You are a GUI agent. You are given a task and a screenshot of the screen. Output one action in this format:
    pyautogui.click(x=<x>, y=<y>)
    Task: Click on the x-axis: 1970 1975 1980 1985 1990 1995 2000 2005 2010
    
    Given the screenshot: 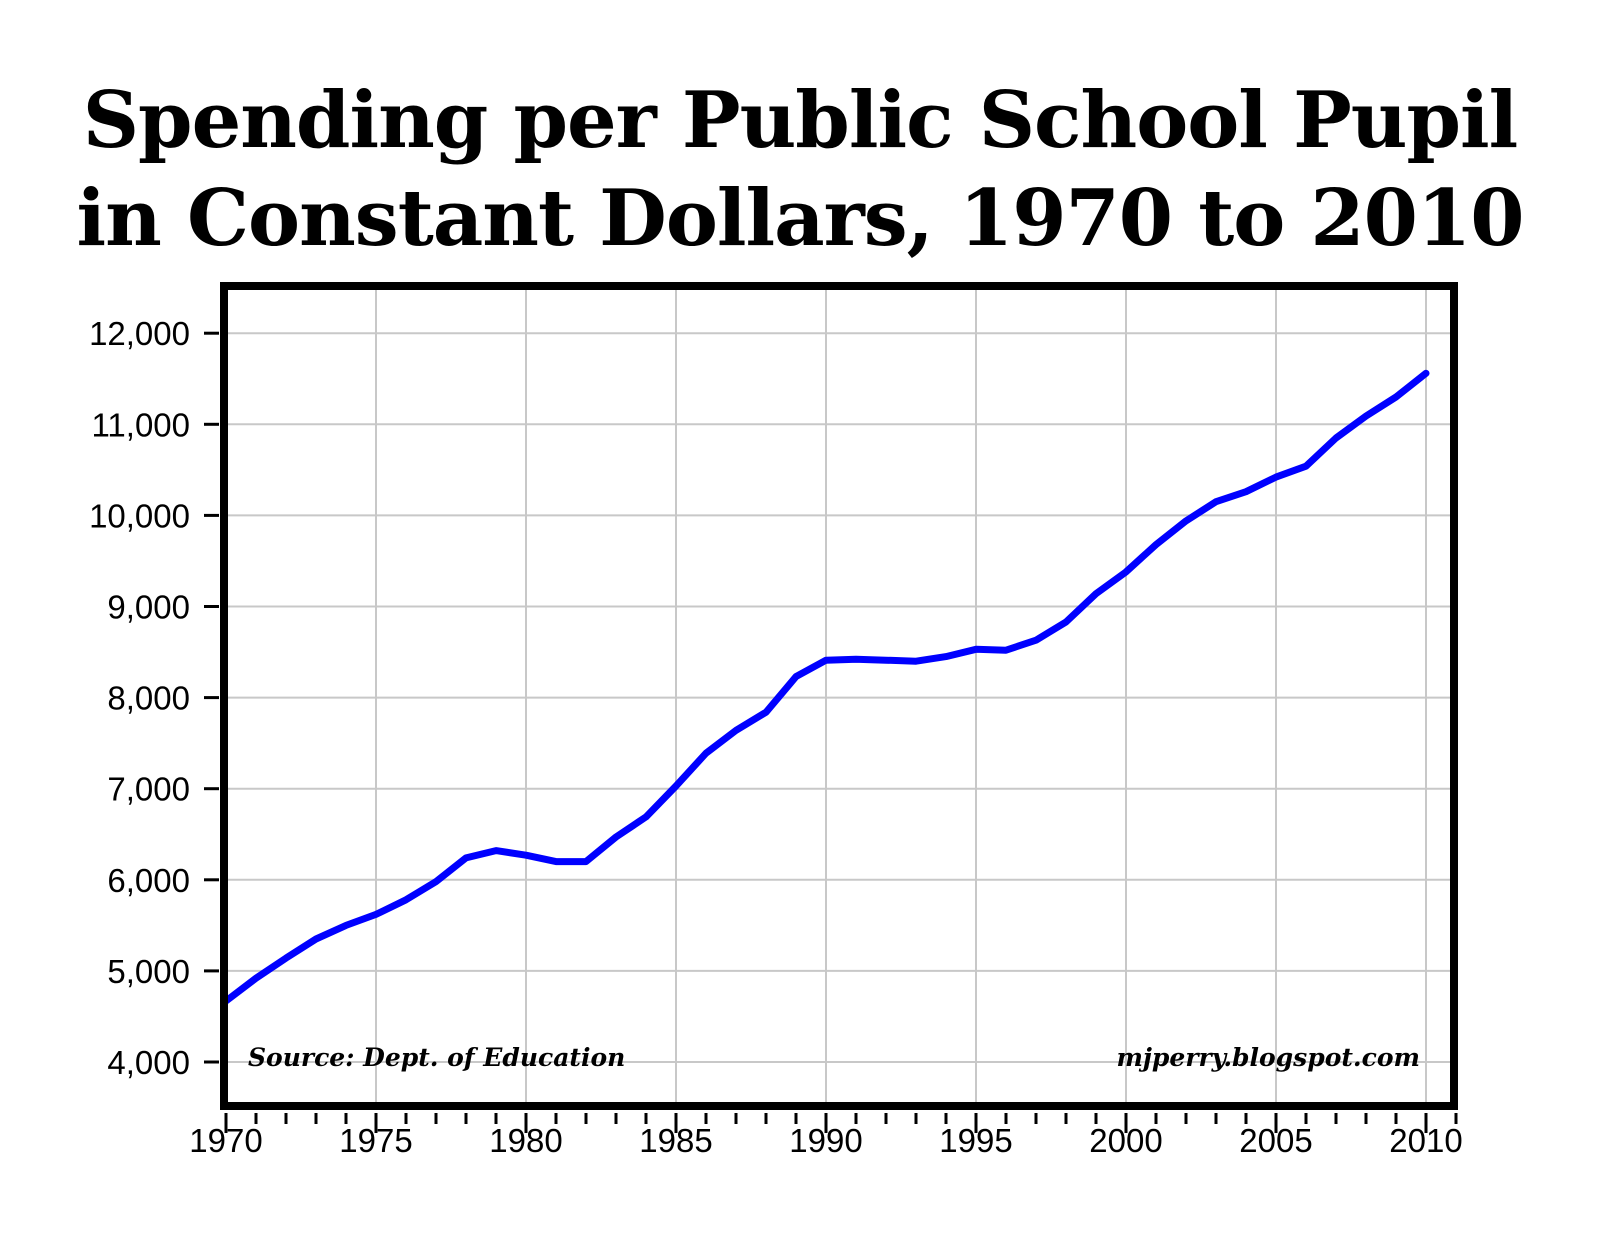 What is the action you would take?
    pyautogui.click(x=826, y=1136)
    